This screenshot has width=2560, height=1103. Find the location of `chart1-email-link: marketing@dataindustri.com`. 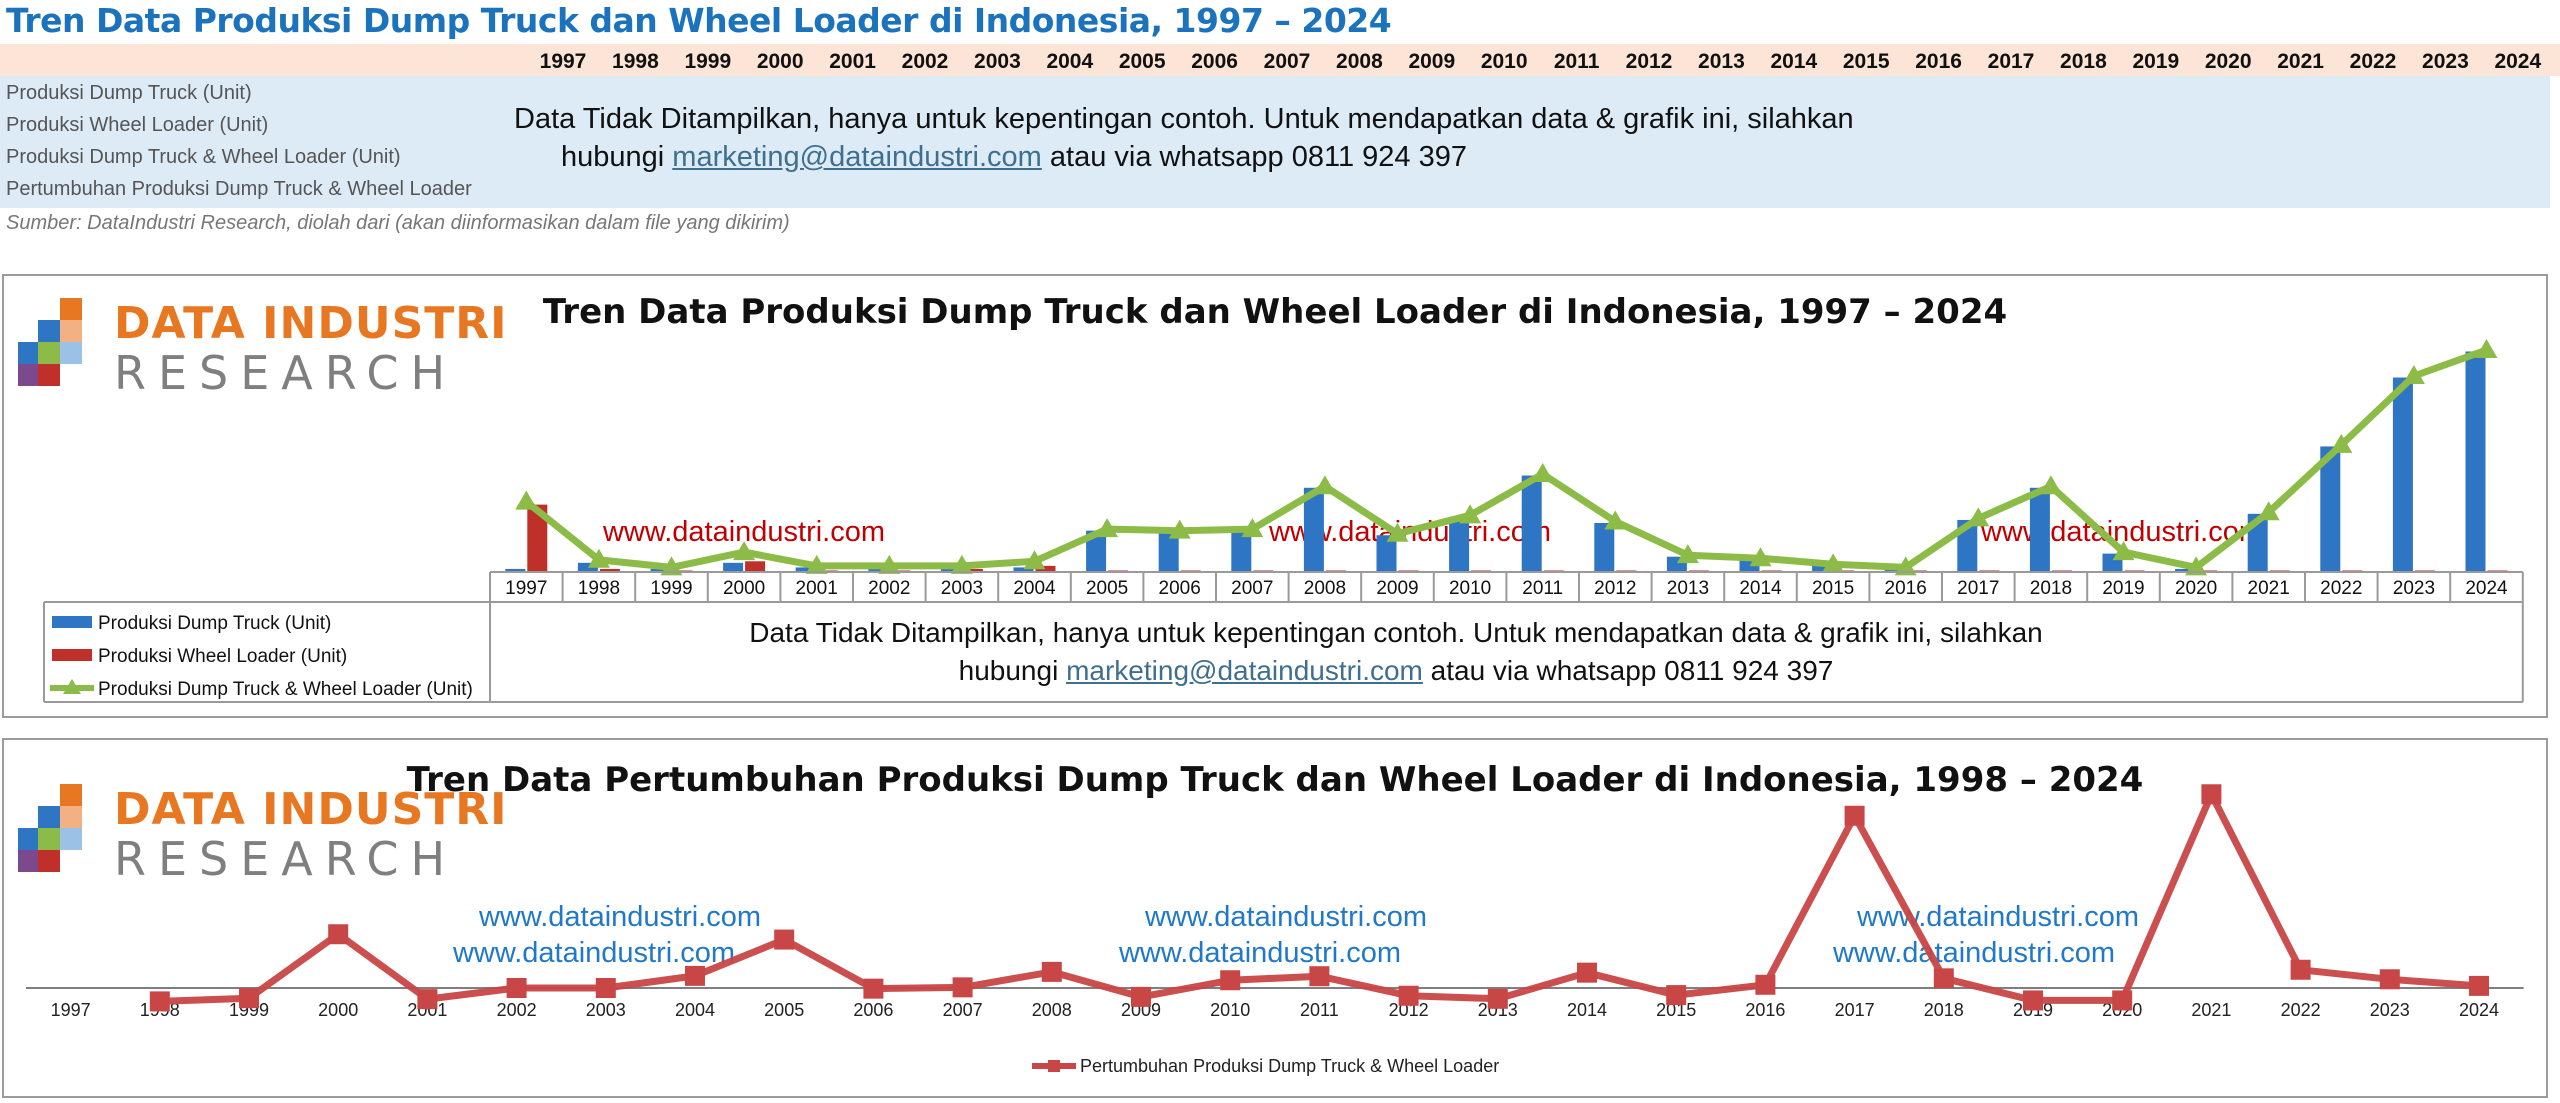

chart1-email-link: marketing@dataindustri.com is located at coordinates (1244, 670).